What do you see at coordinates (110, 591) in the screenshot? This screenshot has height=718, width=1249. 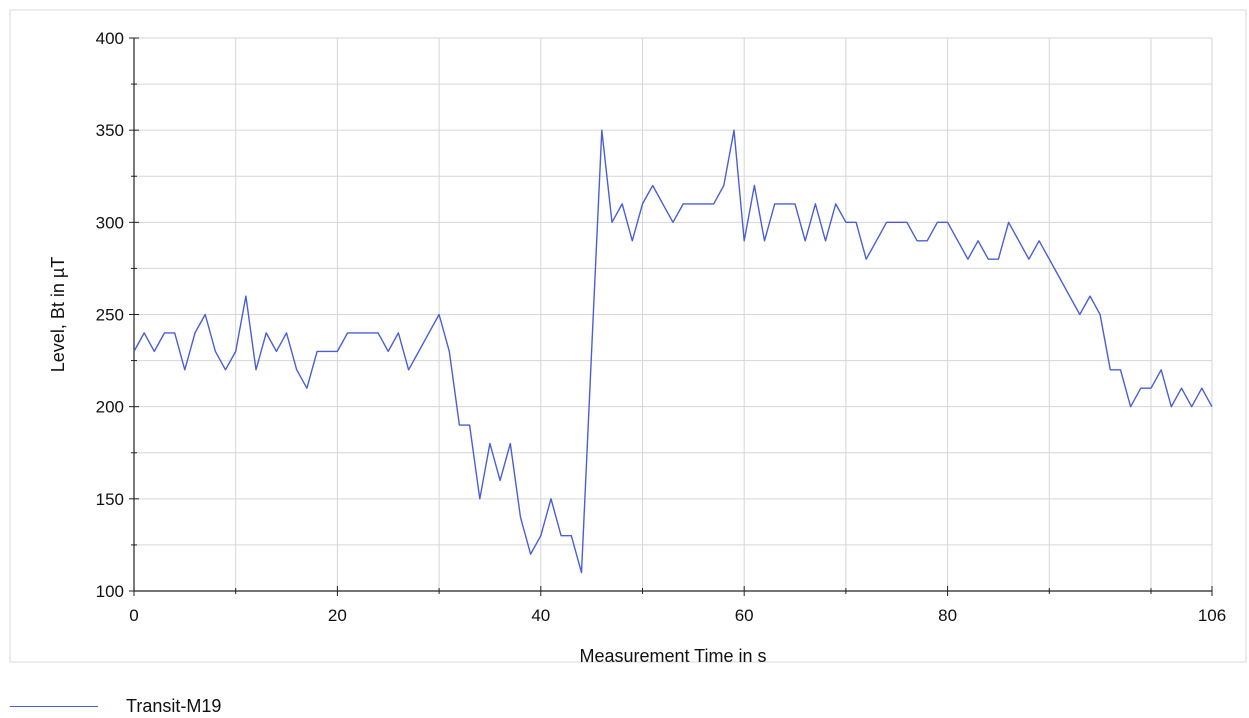 I see `y-tick-label: 100` at bounding box center [110, 591].